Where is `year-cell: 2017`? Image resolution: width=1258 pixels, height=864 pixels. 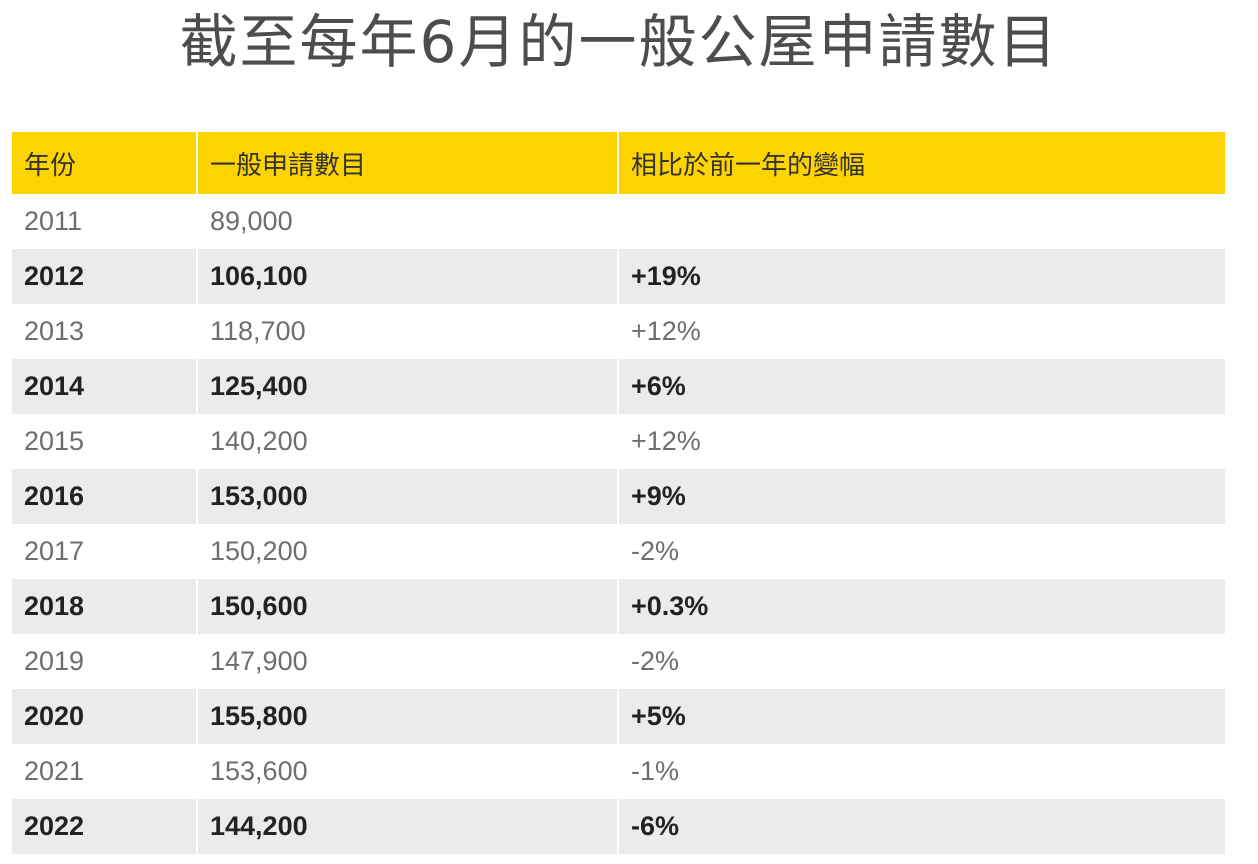
year-cell: 2017 is located at coordinates (54, 551).